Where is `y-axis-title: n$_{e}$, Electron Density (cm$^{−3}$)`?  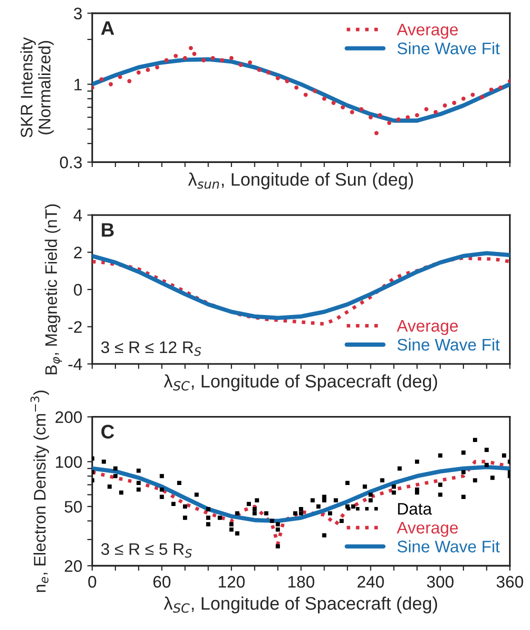
y-axis-title: n$_{e}$, Electron Density (cm$^{−3}$) is located at coordinates (39, 491).